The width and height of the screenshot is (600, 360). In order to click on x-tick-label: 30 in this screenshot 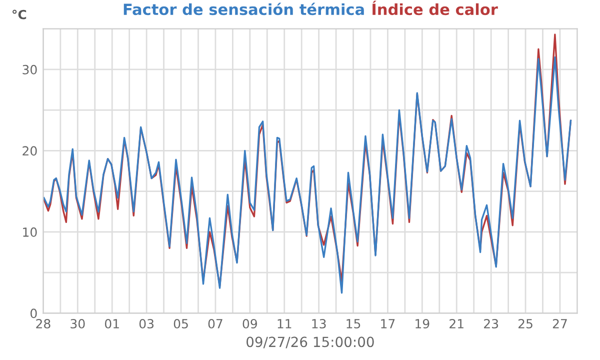, I will do `click(77, 323)`.